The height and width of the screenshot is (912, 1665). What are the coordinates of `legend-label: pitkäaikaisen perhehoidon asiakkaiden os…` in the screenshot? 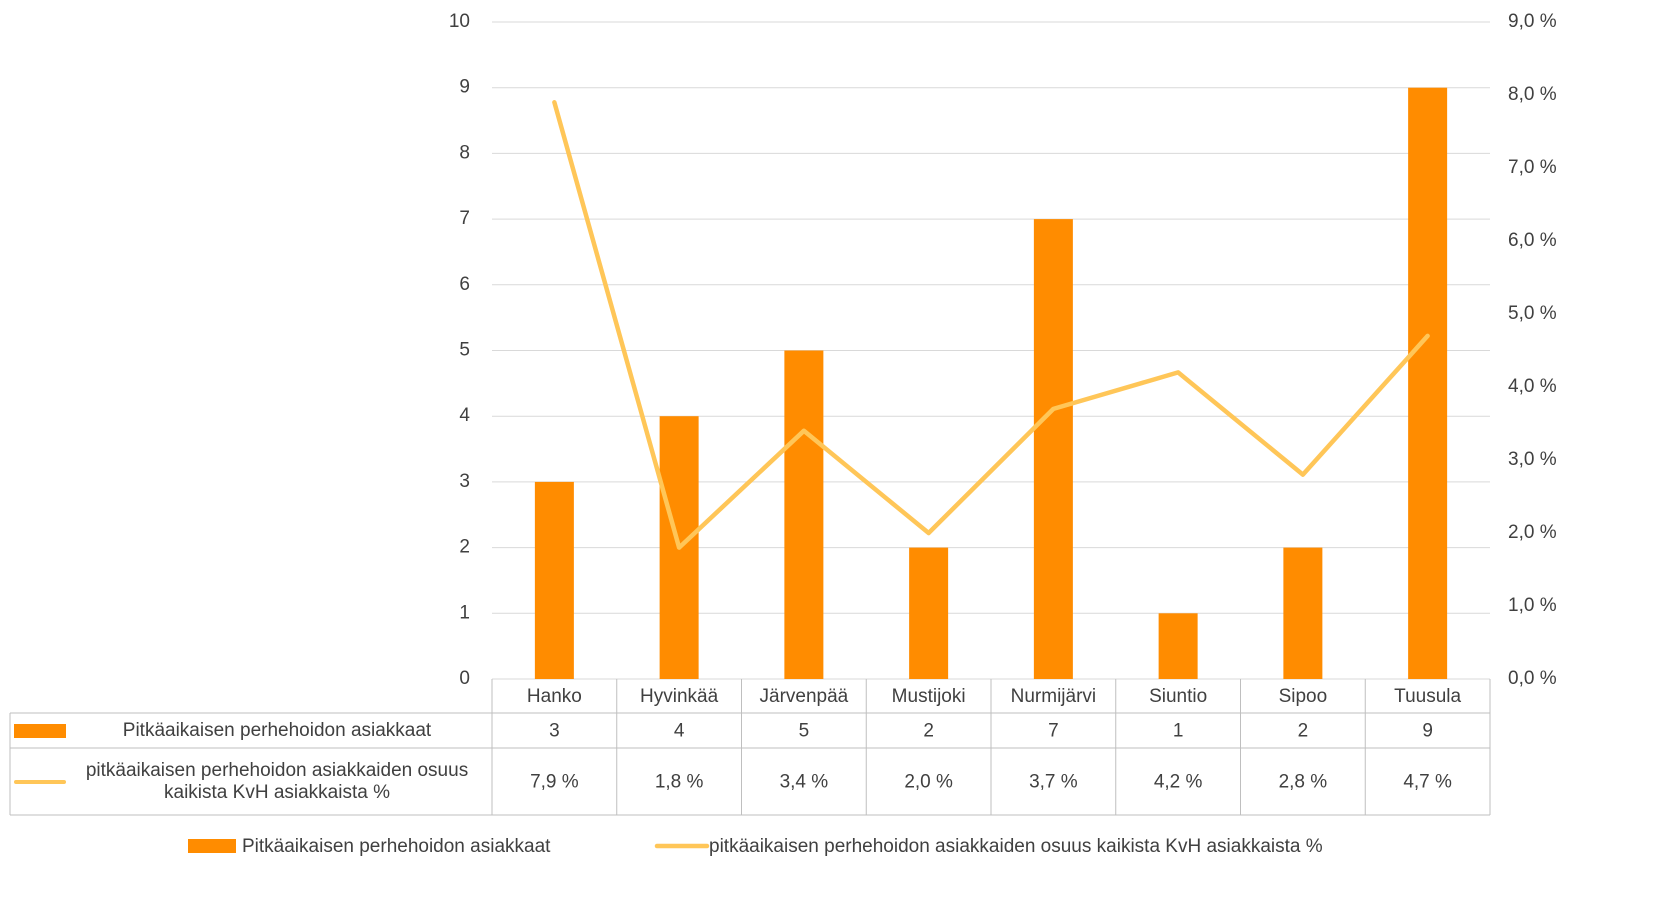 It's located at (1016, 846).